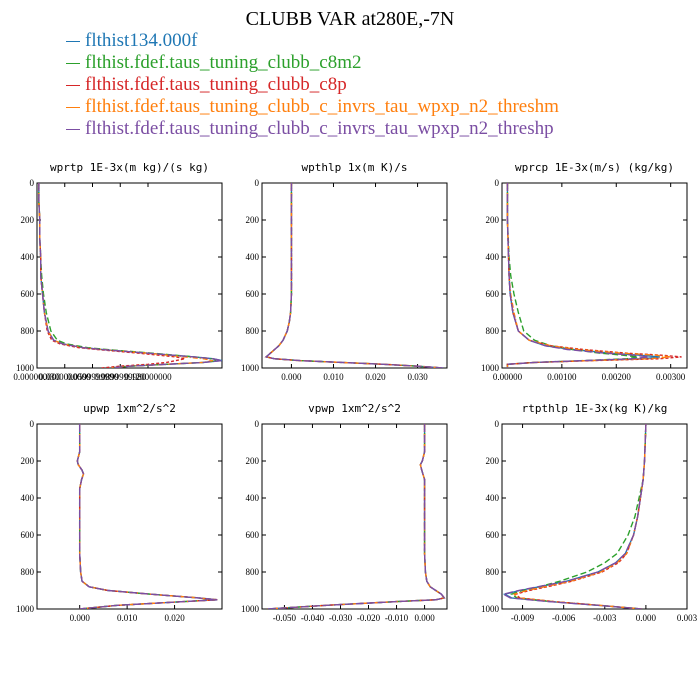 The image size is (700, 700). Describe the element at coordinates (285, 618) in the screenshot. I see `x-tick-label: -0.050` at that location.